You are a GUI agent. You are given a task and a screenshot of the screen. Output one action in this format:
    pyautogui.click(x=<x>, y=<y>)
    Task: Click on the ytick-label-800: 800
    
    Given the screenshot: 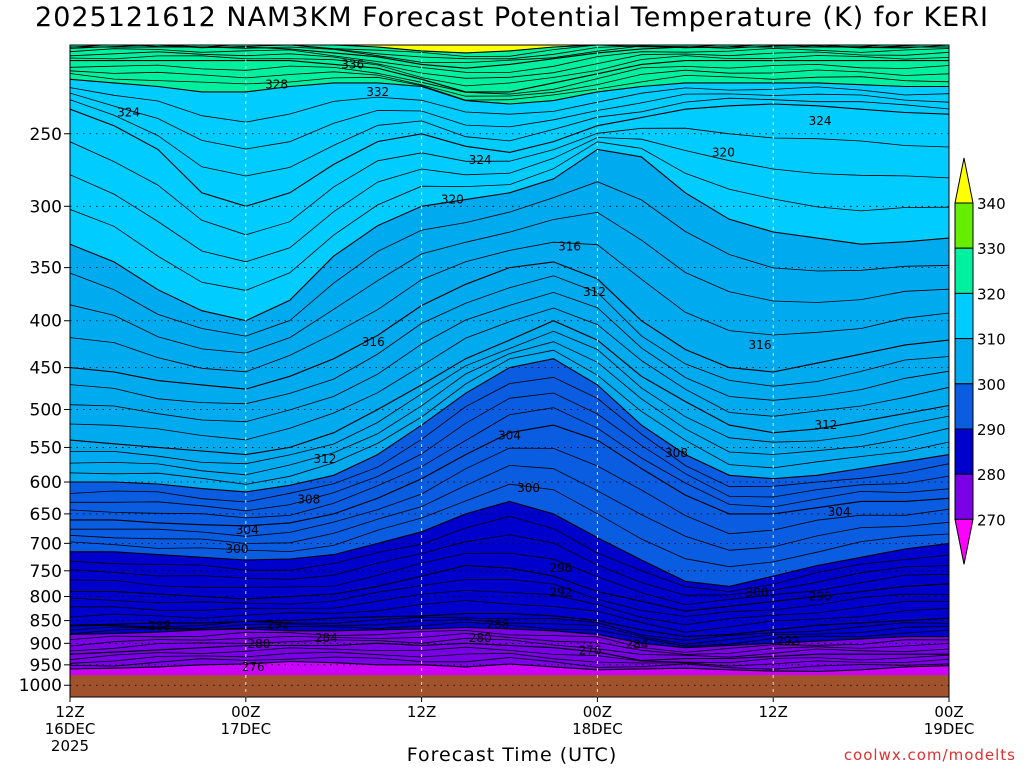 What is the action you would take?
    pyautogui.click(x=46, y=597)
    